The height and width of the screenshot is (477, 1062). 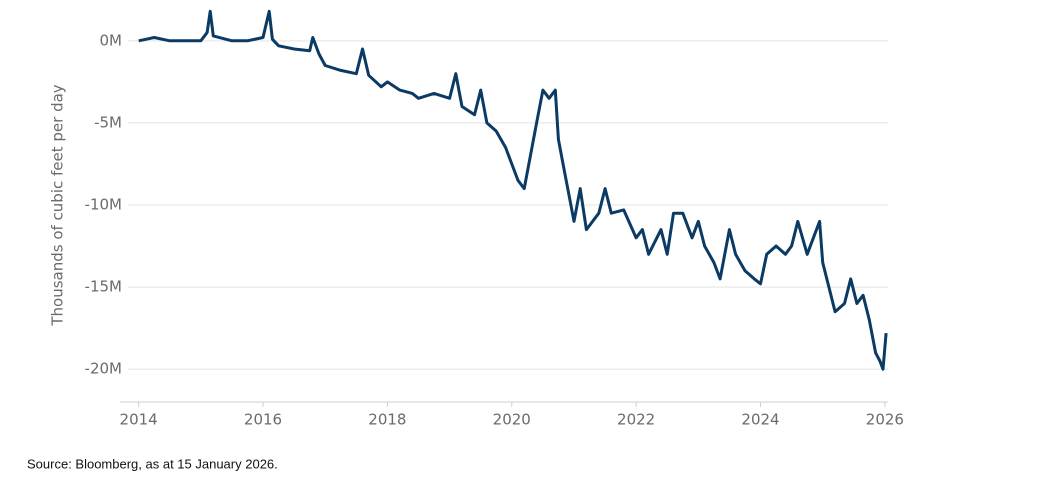 I want to click on y-tick-label: -15M, so click(x=103, y=287).